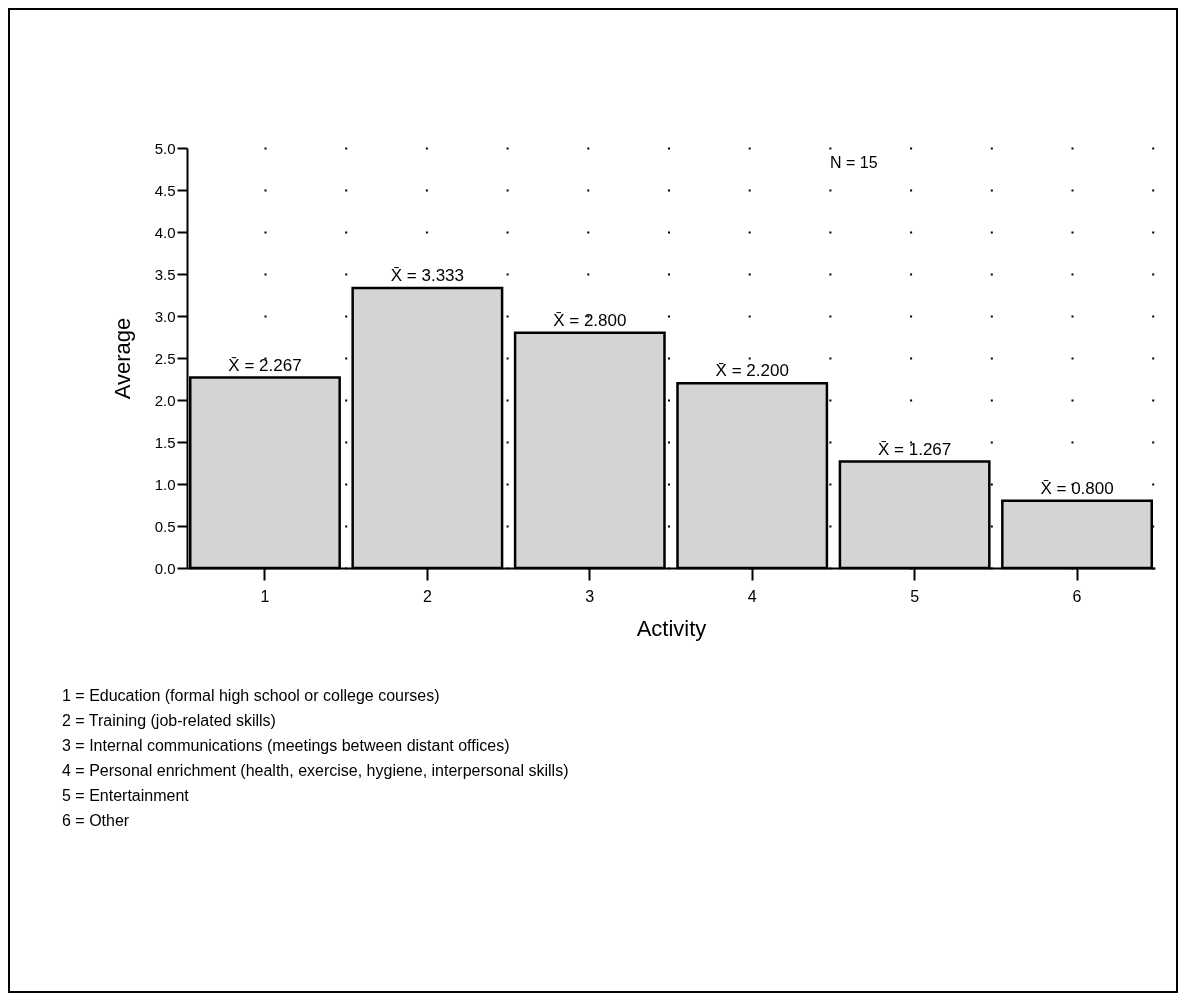 The width and height of the screenshot is (1188, 1002). I want to click on x-tick-label: 3, so click(590, 596).